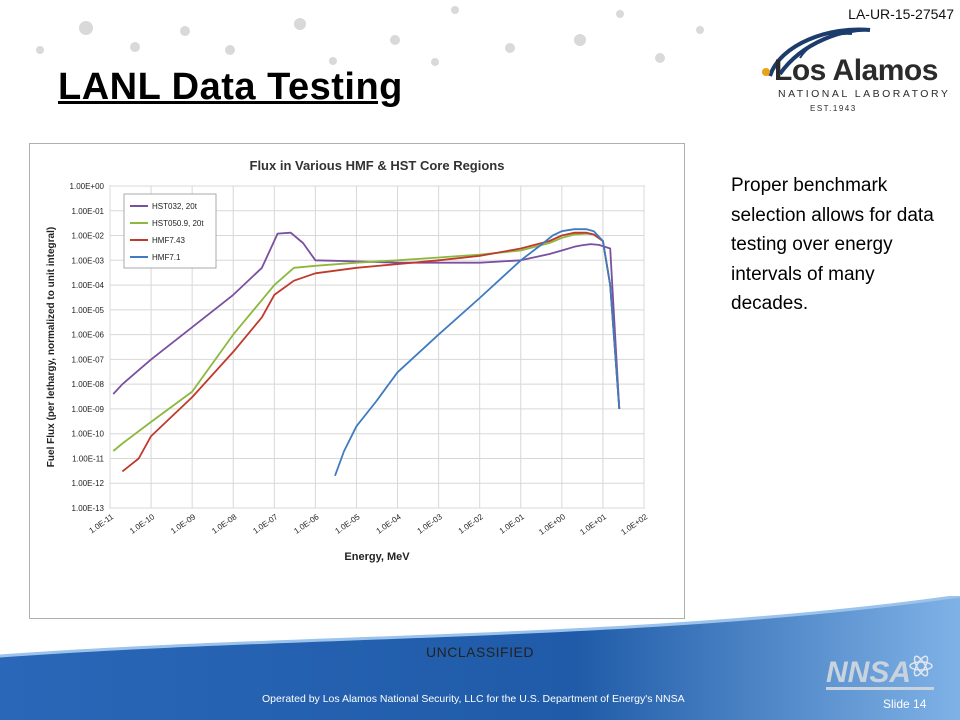 The height and width of the screenshot is (720, 960). I want to click on x-tick-label: 1.0E-10, so click(142, 524).